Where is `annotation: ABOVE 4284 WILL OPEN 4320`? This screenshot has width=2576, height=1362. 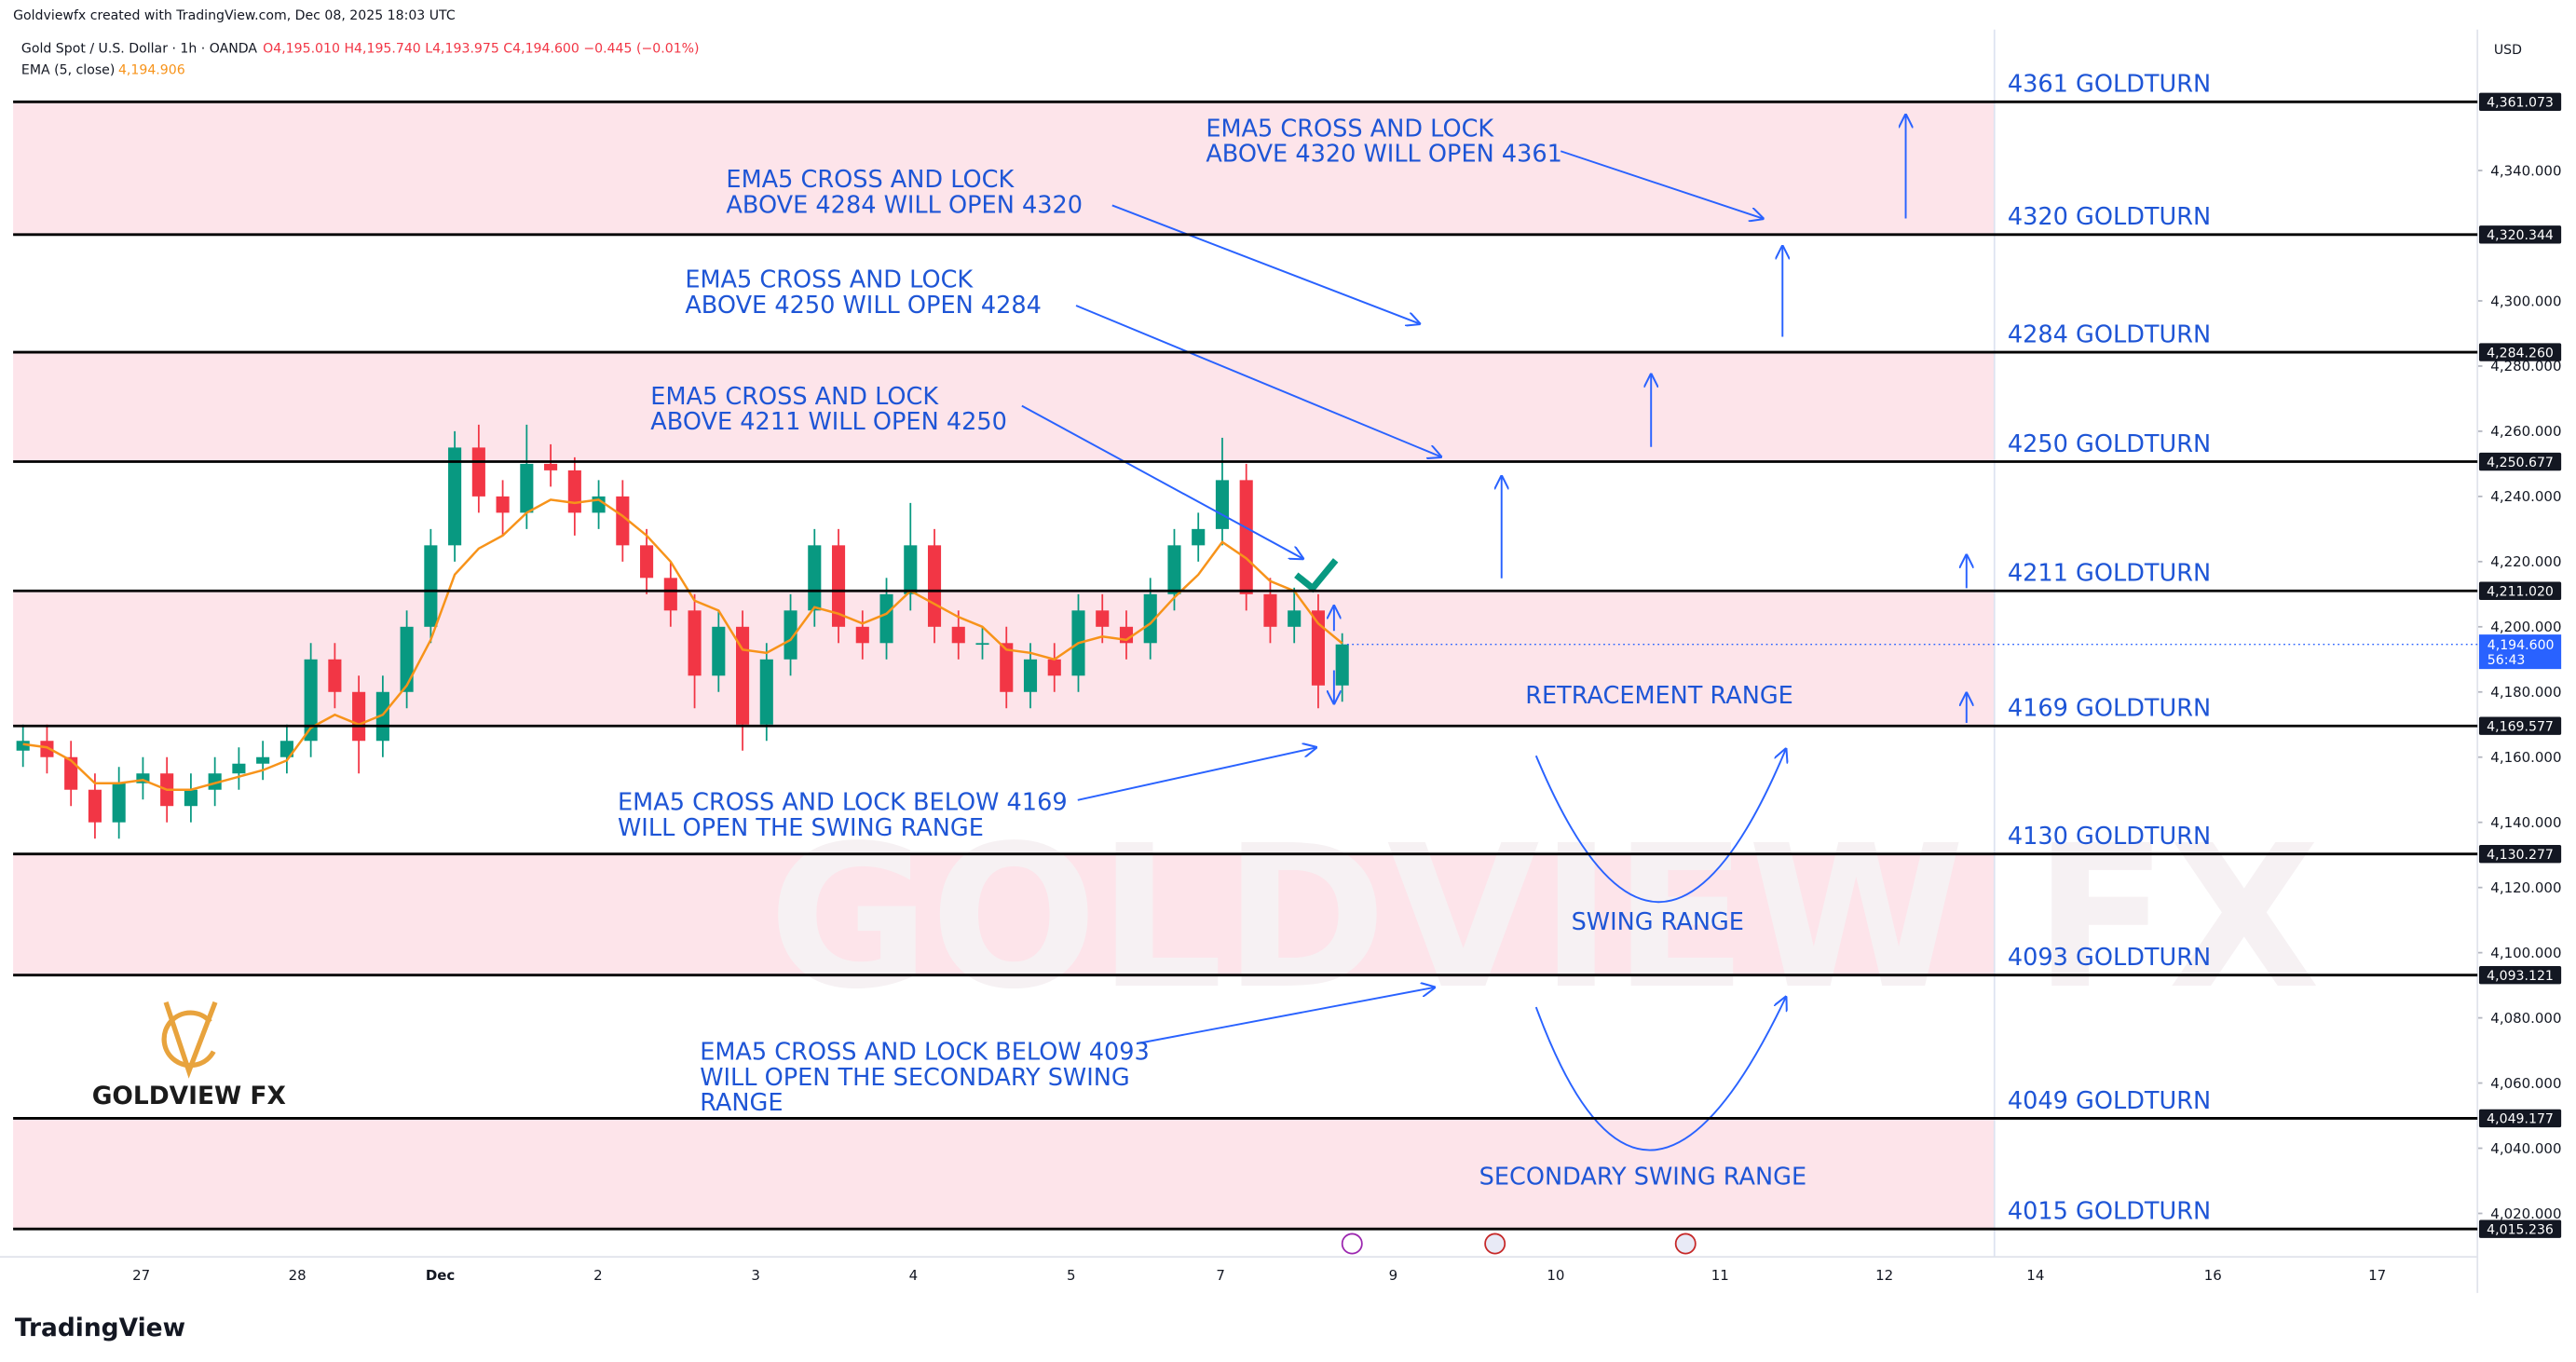
annotation: ABOVE 4284 WILL OPEN 4320 is located at coordinates (904, 205).